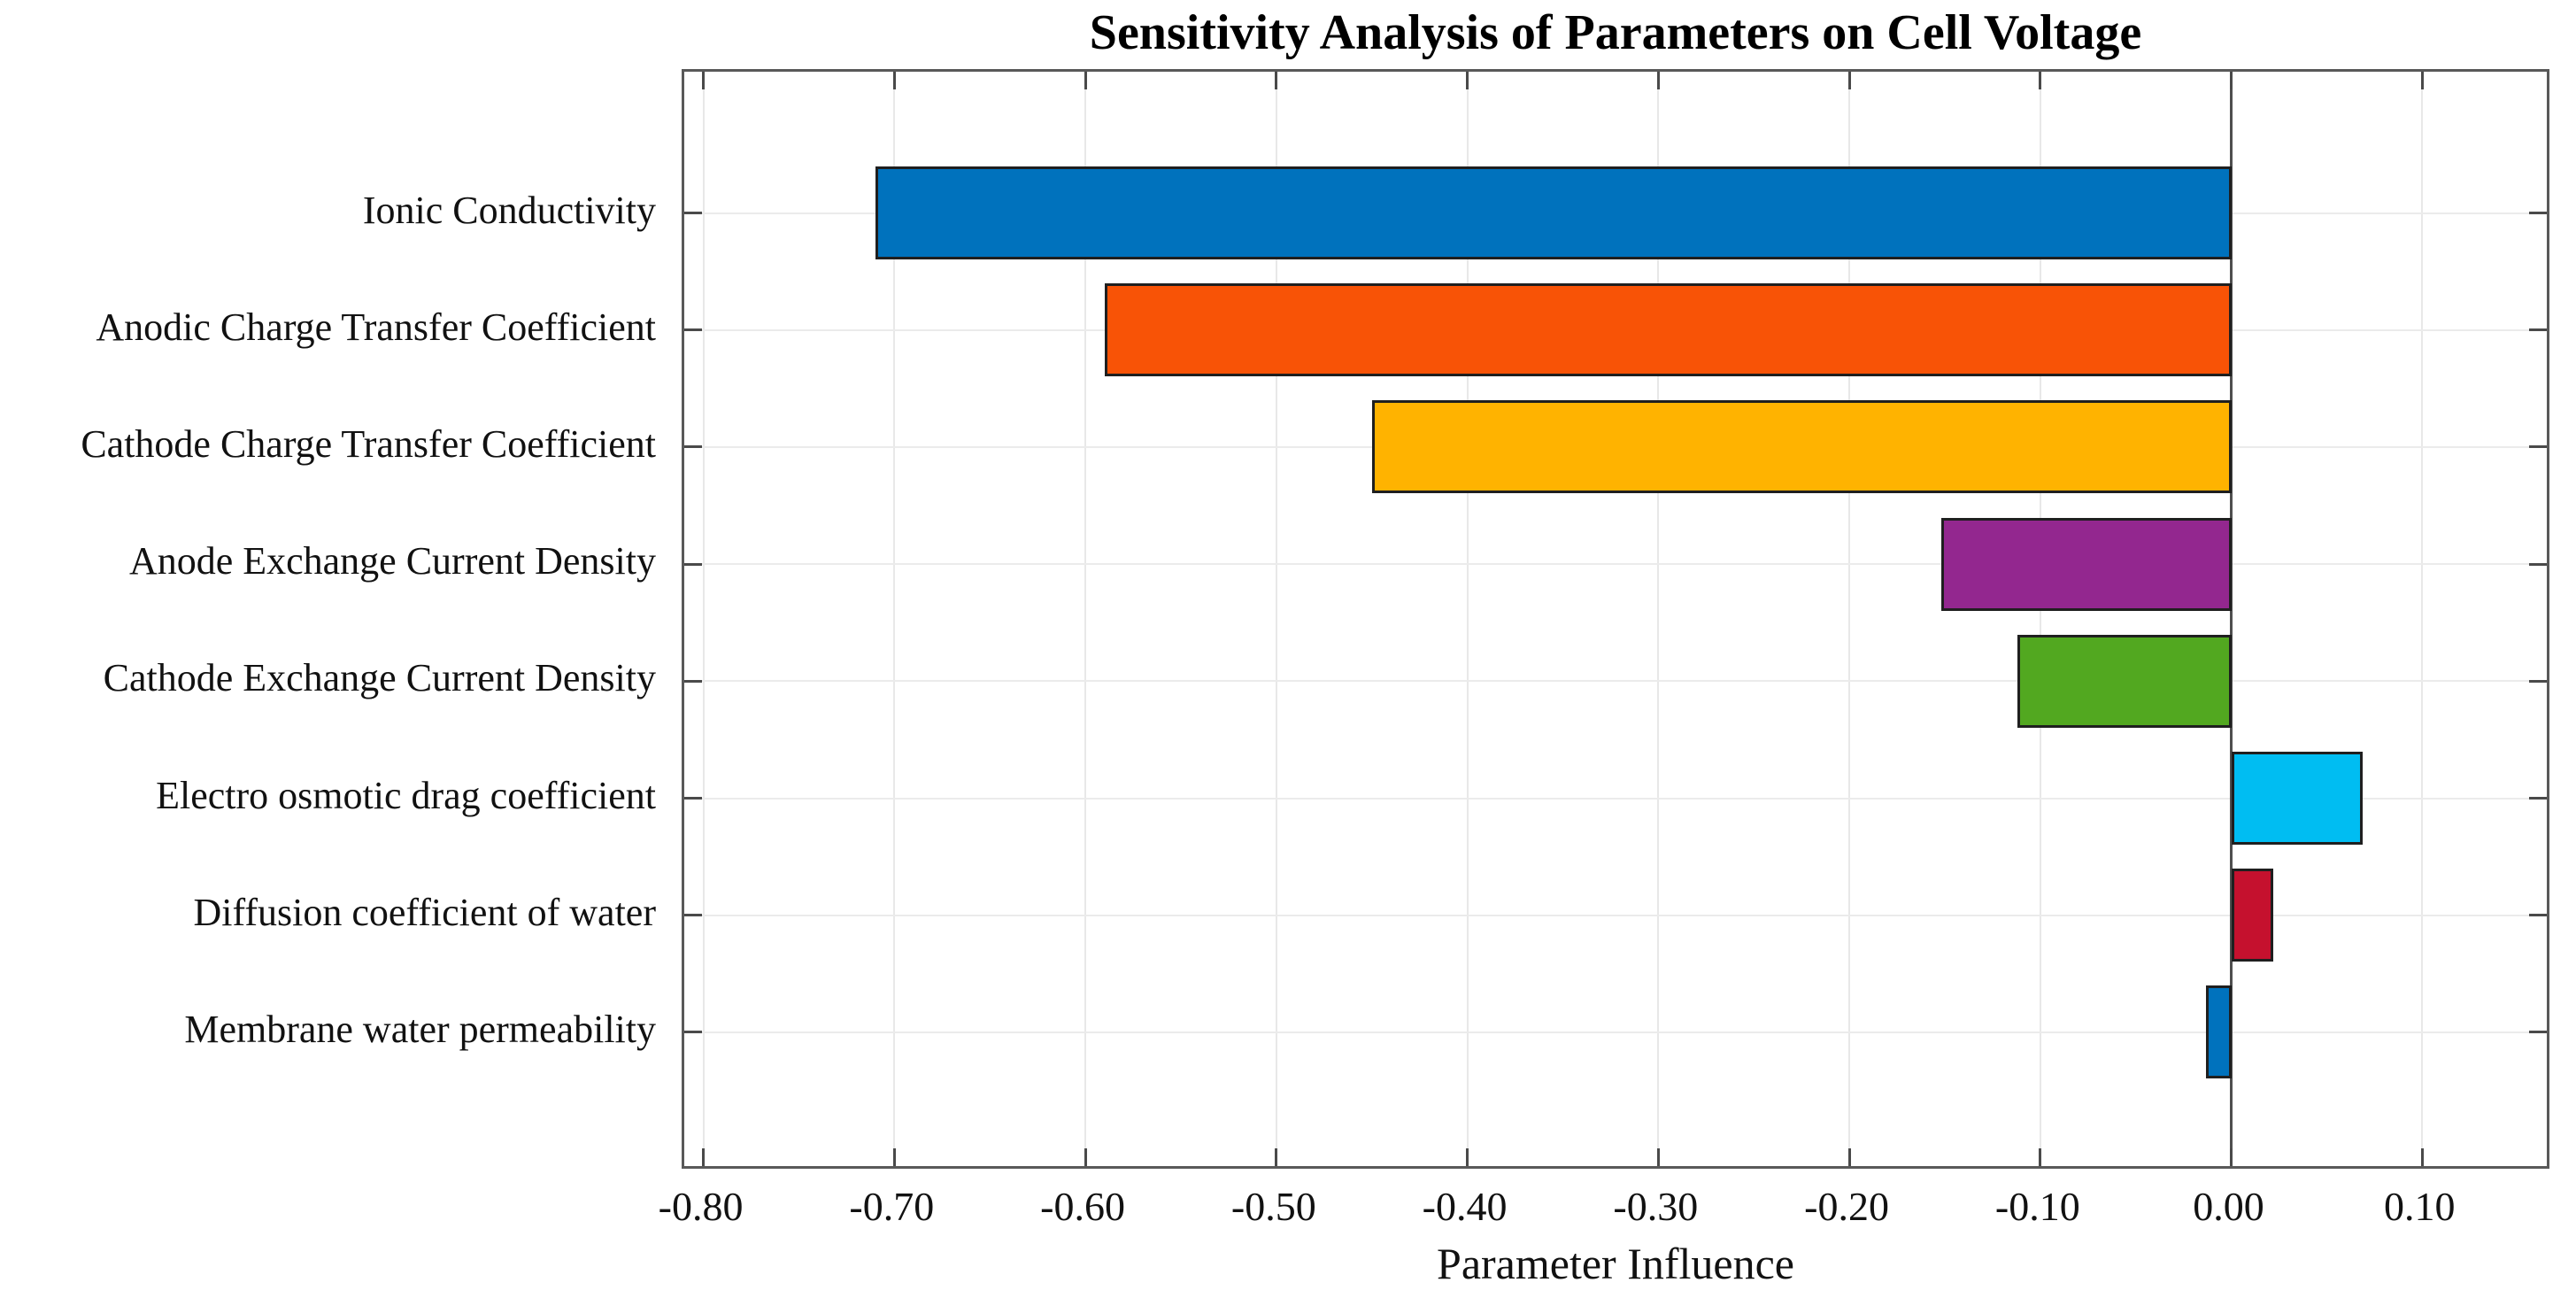 This screenshot has height=1298, width=2576. What do you see at coordinates (2228, 1206) in the screenshot?
I see `x-tick-label: 0.00` at bounding box center [2228, 1206].